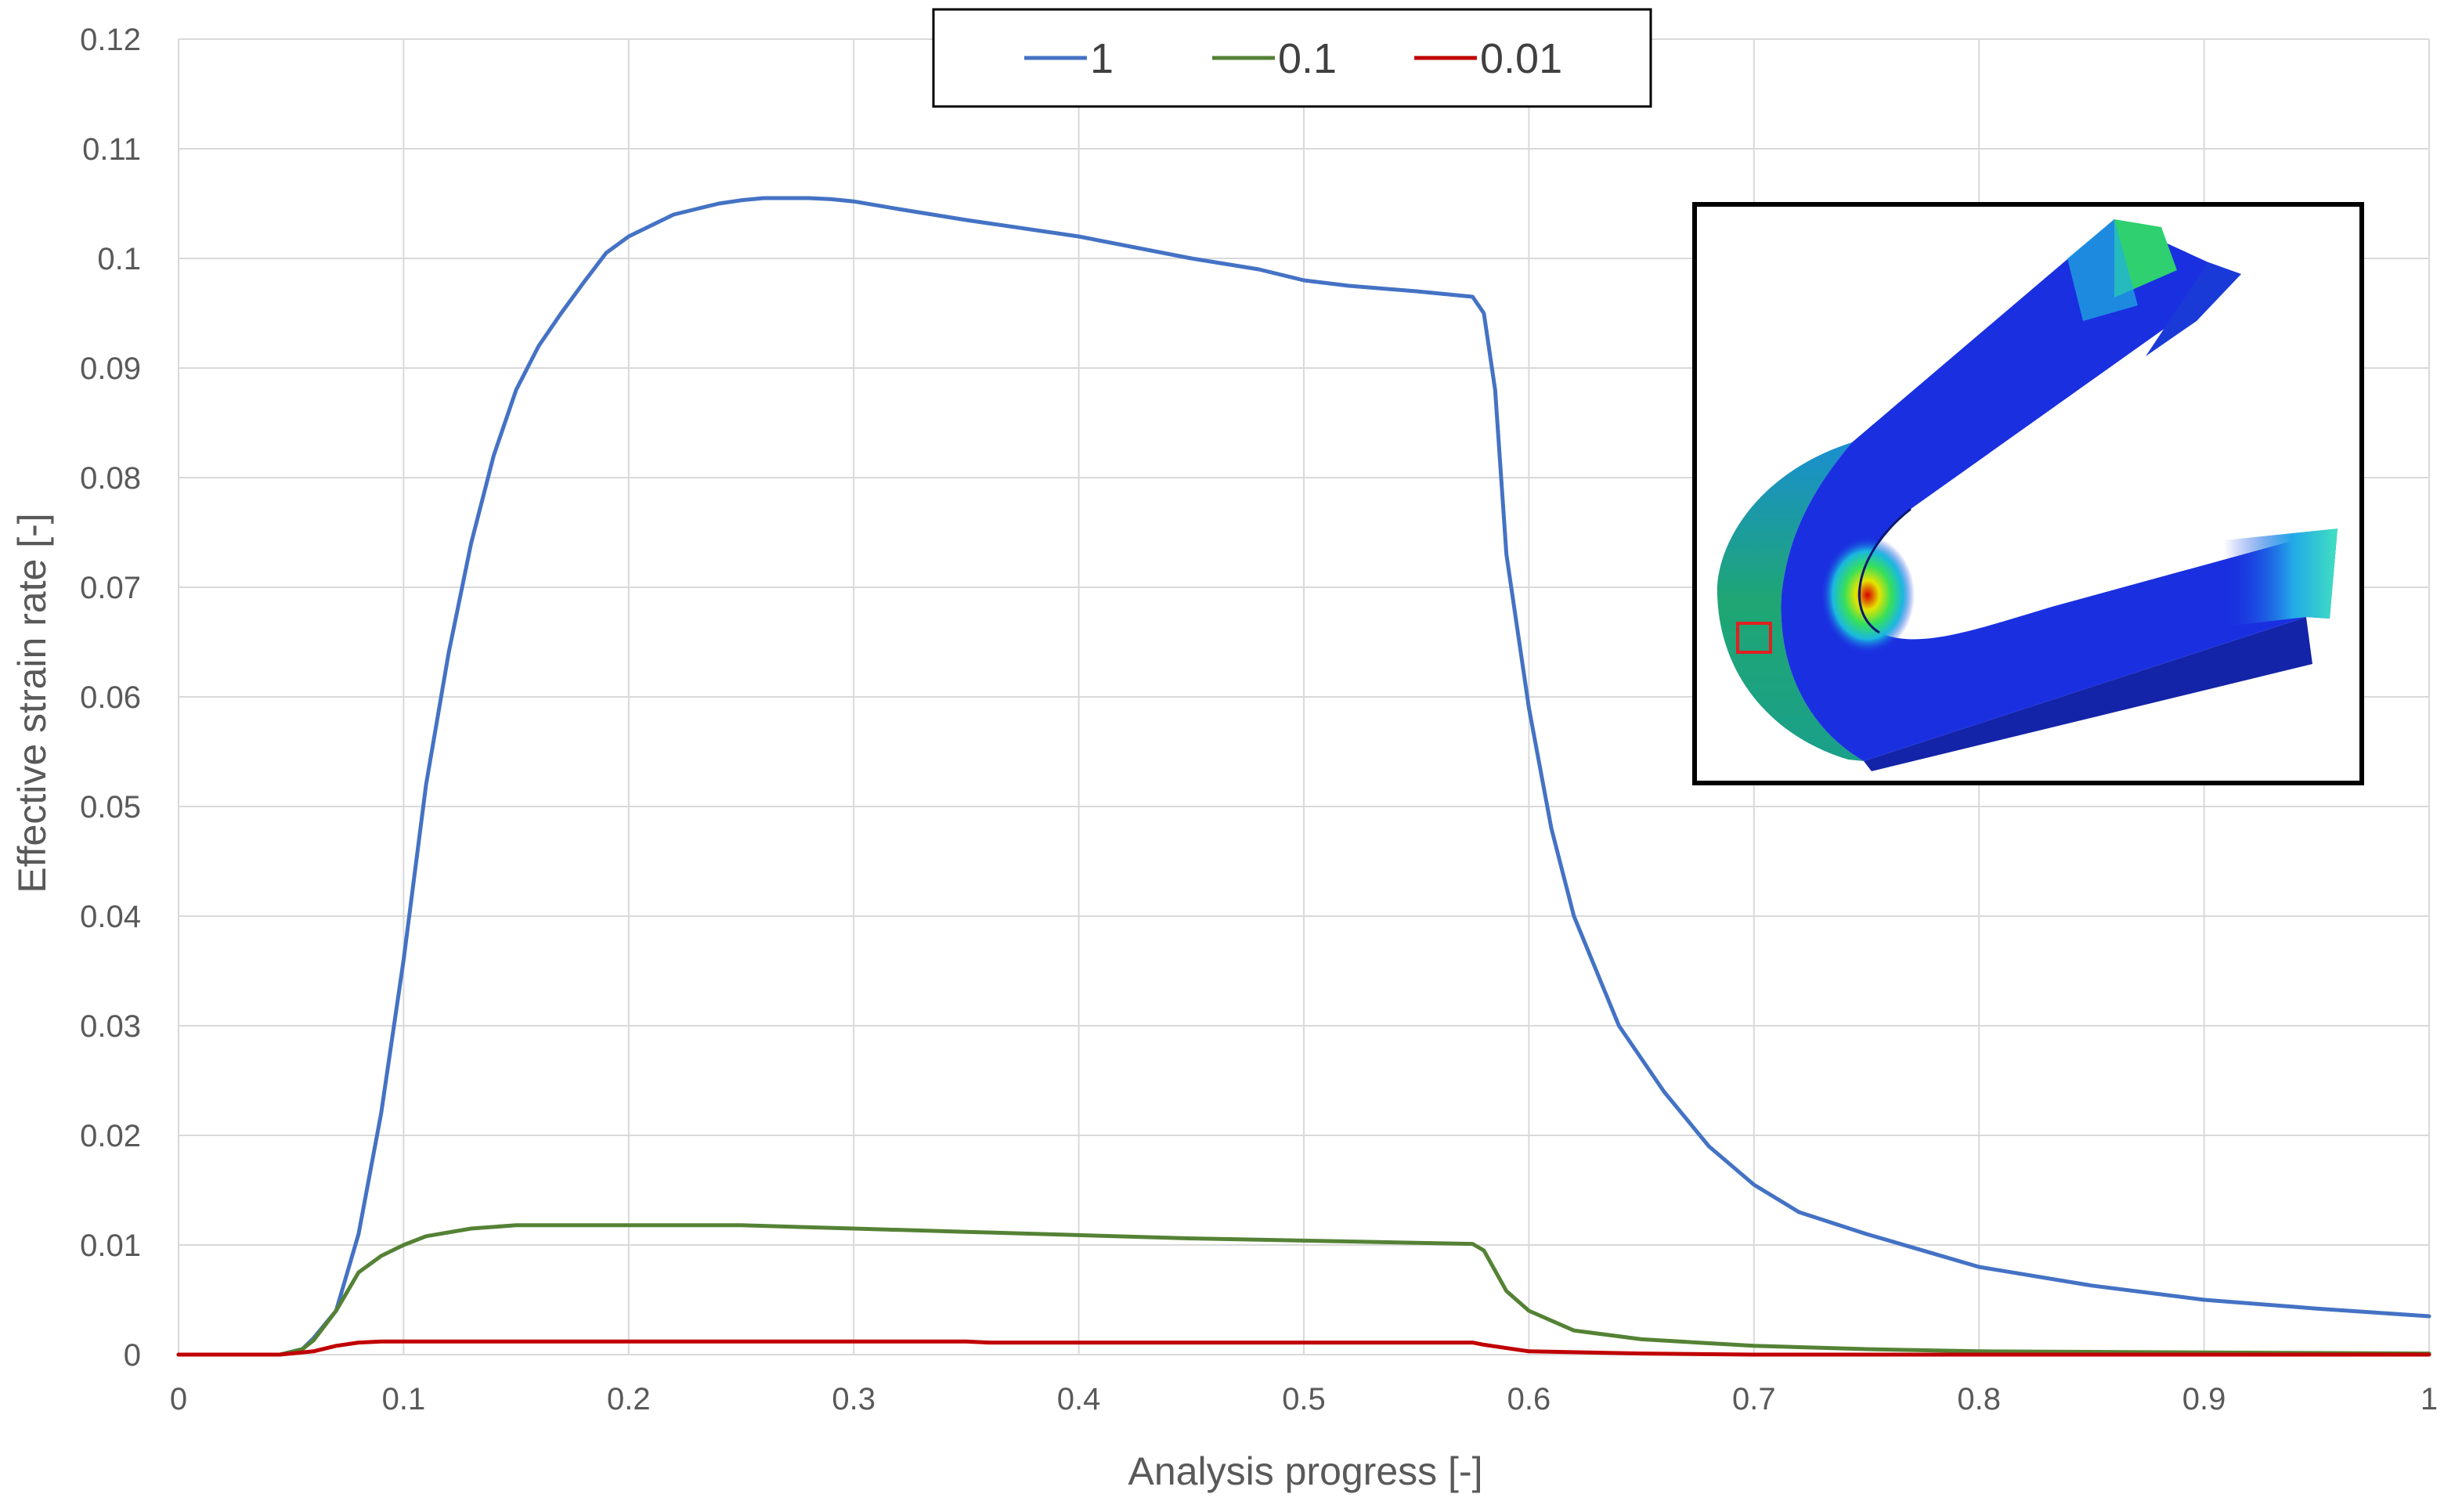 The image size is (2444, 1512). I want to click on inset-bar-upper-side, so click(2193, 309).